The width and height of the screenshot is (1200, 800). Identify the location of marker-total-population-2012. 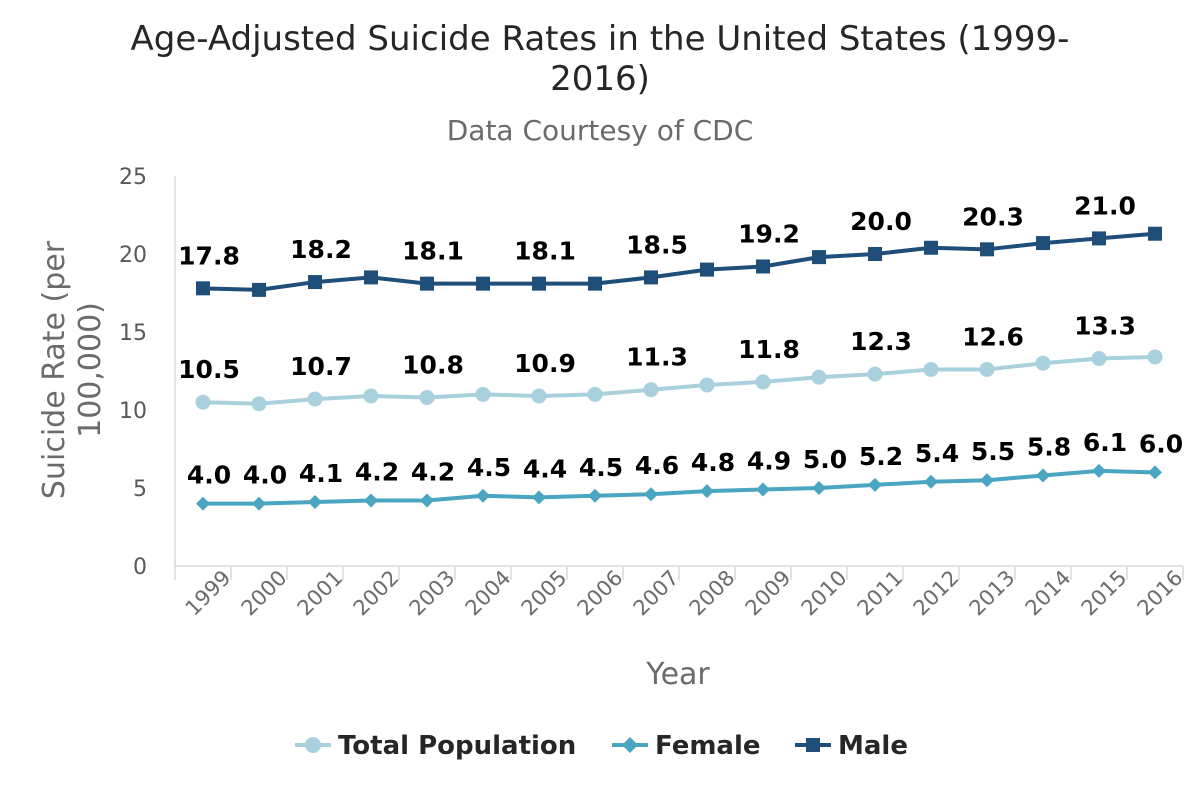
(931, 369).